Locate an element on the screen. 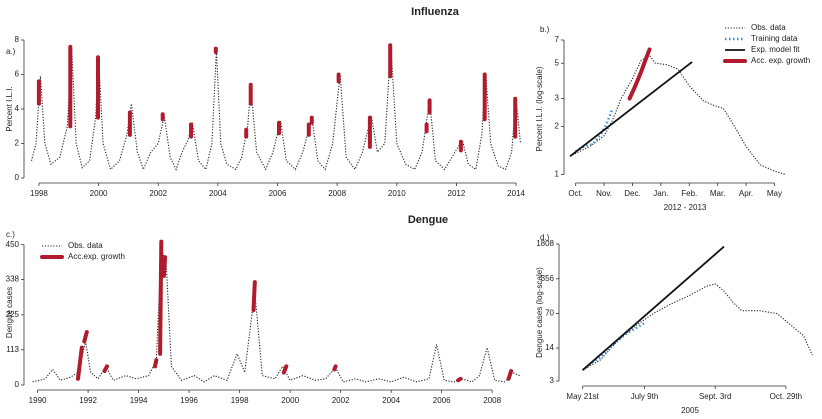 This screenshot has height=419, width=822. x-tick-label: Oct. 29th is located at coordinates (786, 396).